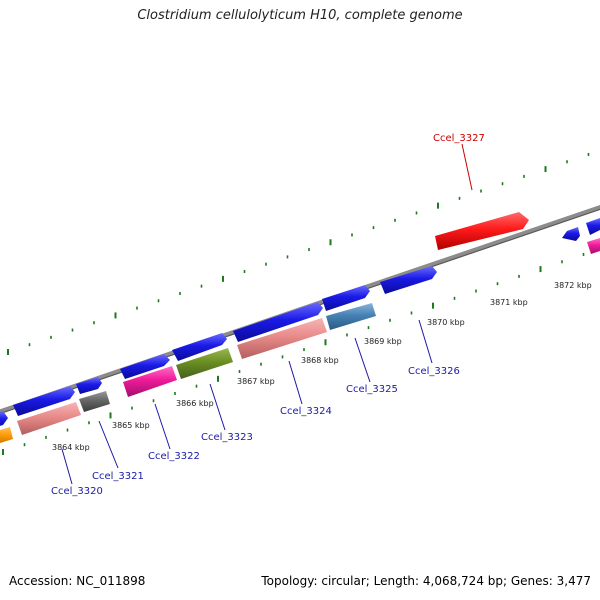 The image size is (600, 600). What do you see at coordinates (434, 371) in the screenshot?
I see `gene-label: Ccel_3326` at bounding box center [434, 371].